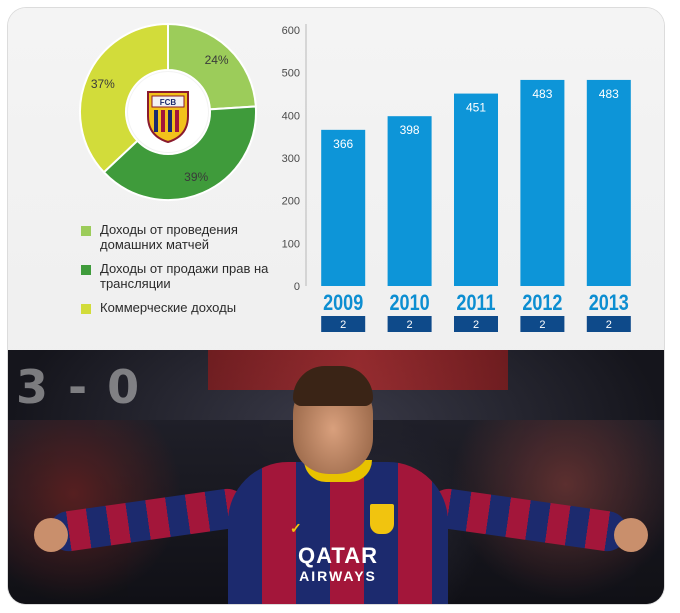 Image resolution: width=680 pixels, height=613 pixels. I want to click on legend-item: Доходы от проведения домашних матчей, so click(181, 237).